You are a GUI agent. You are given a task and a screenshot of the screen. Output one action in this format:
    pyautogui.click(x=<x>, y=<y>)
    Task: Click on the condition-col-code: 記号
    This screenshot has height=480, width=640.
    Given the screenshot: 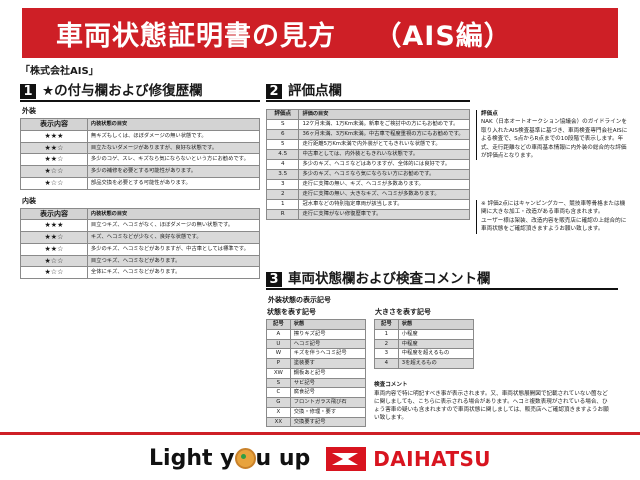 What is the action you would take?
    pyautogui.click(x=278, y=324)
    